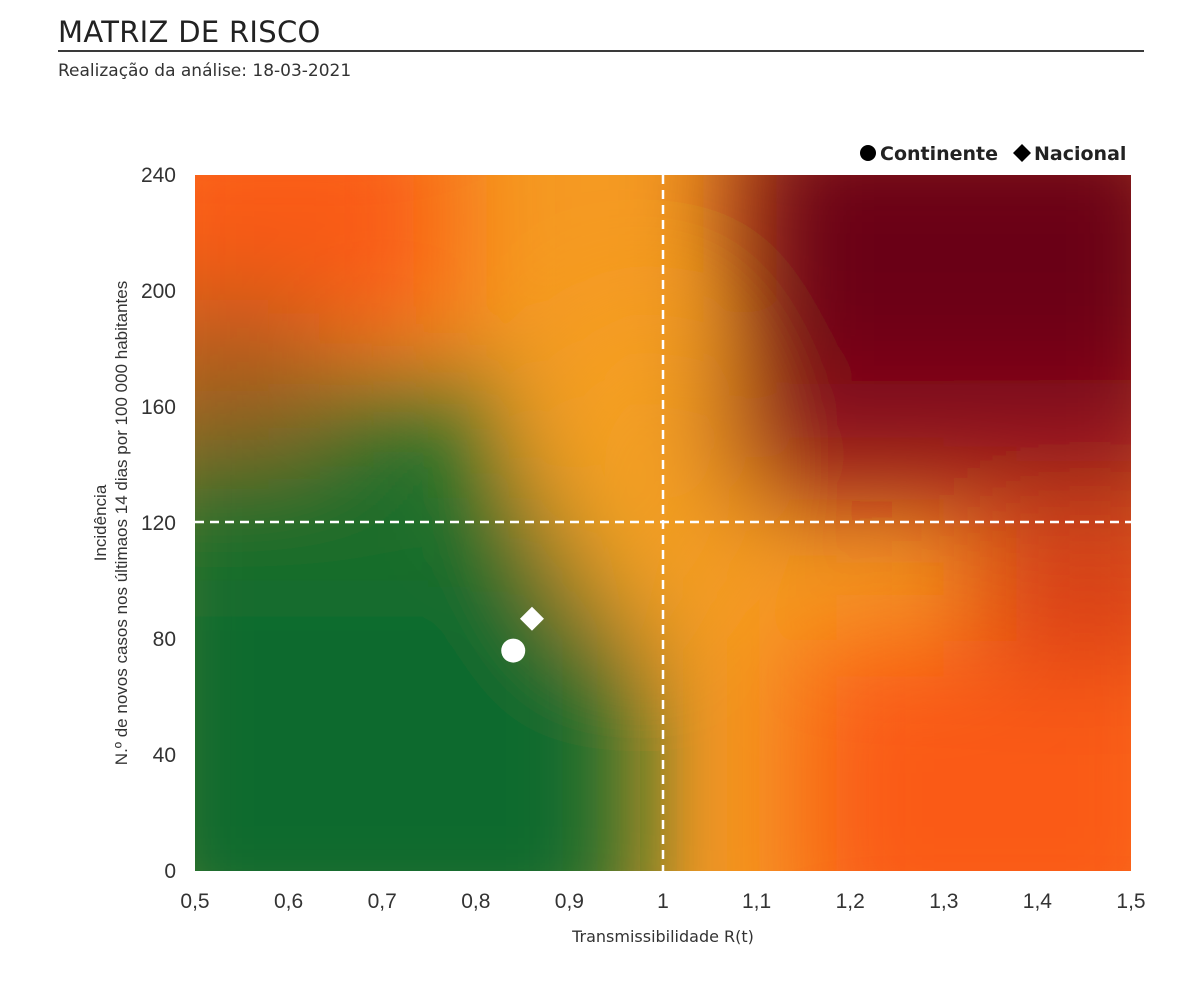  What do you see at coordinates (943, 901) in the screenshot?
I see `x-tick-label: 1,3` at bounding box center [943, 901].